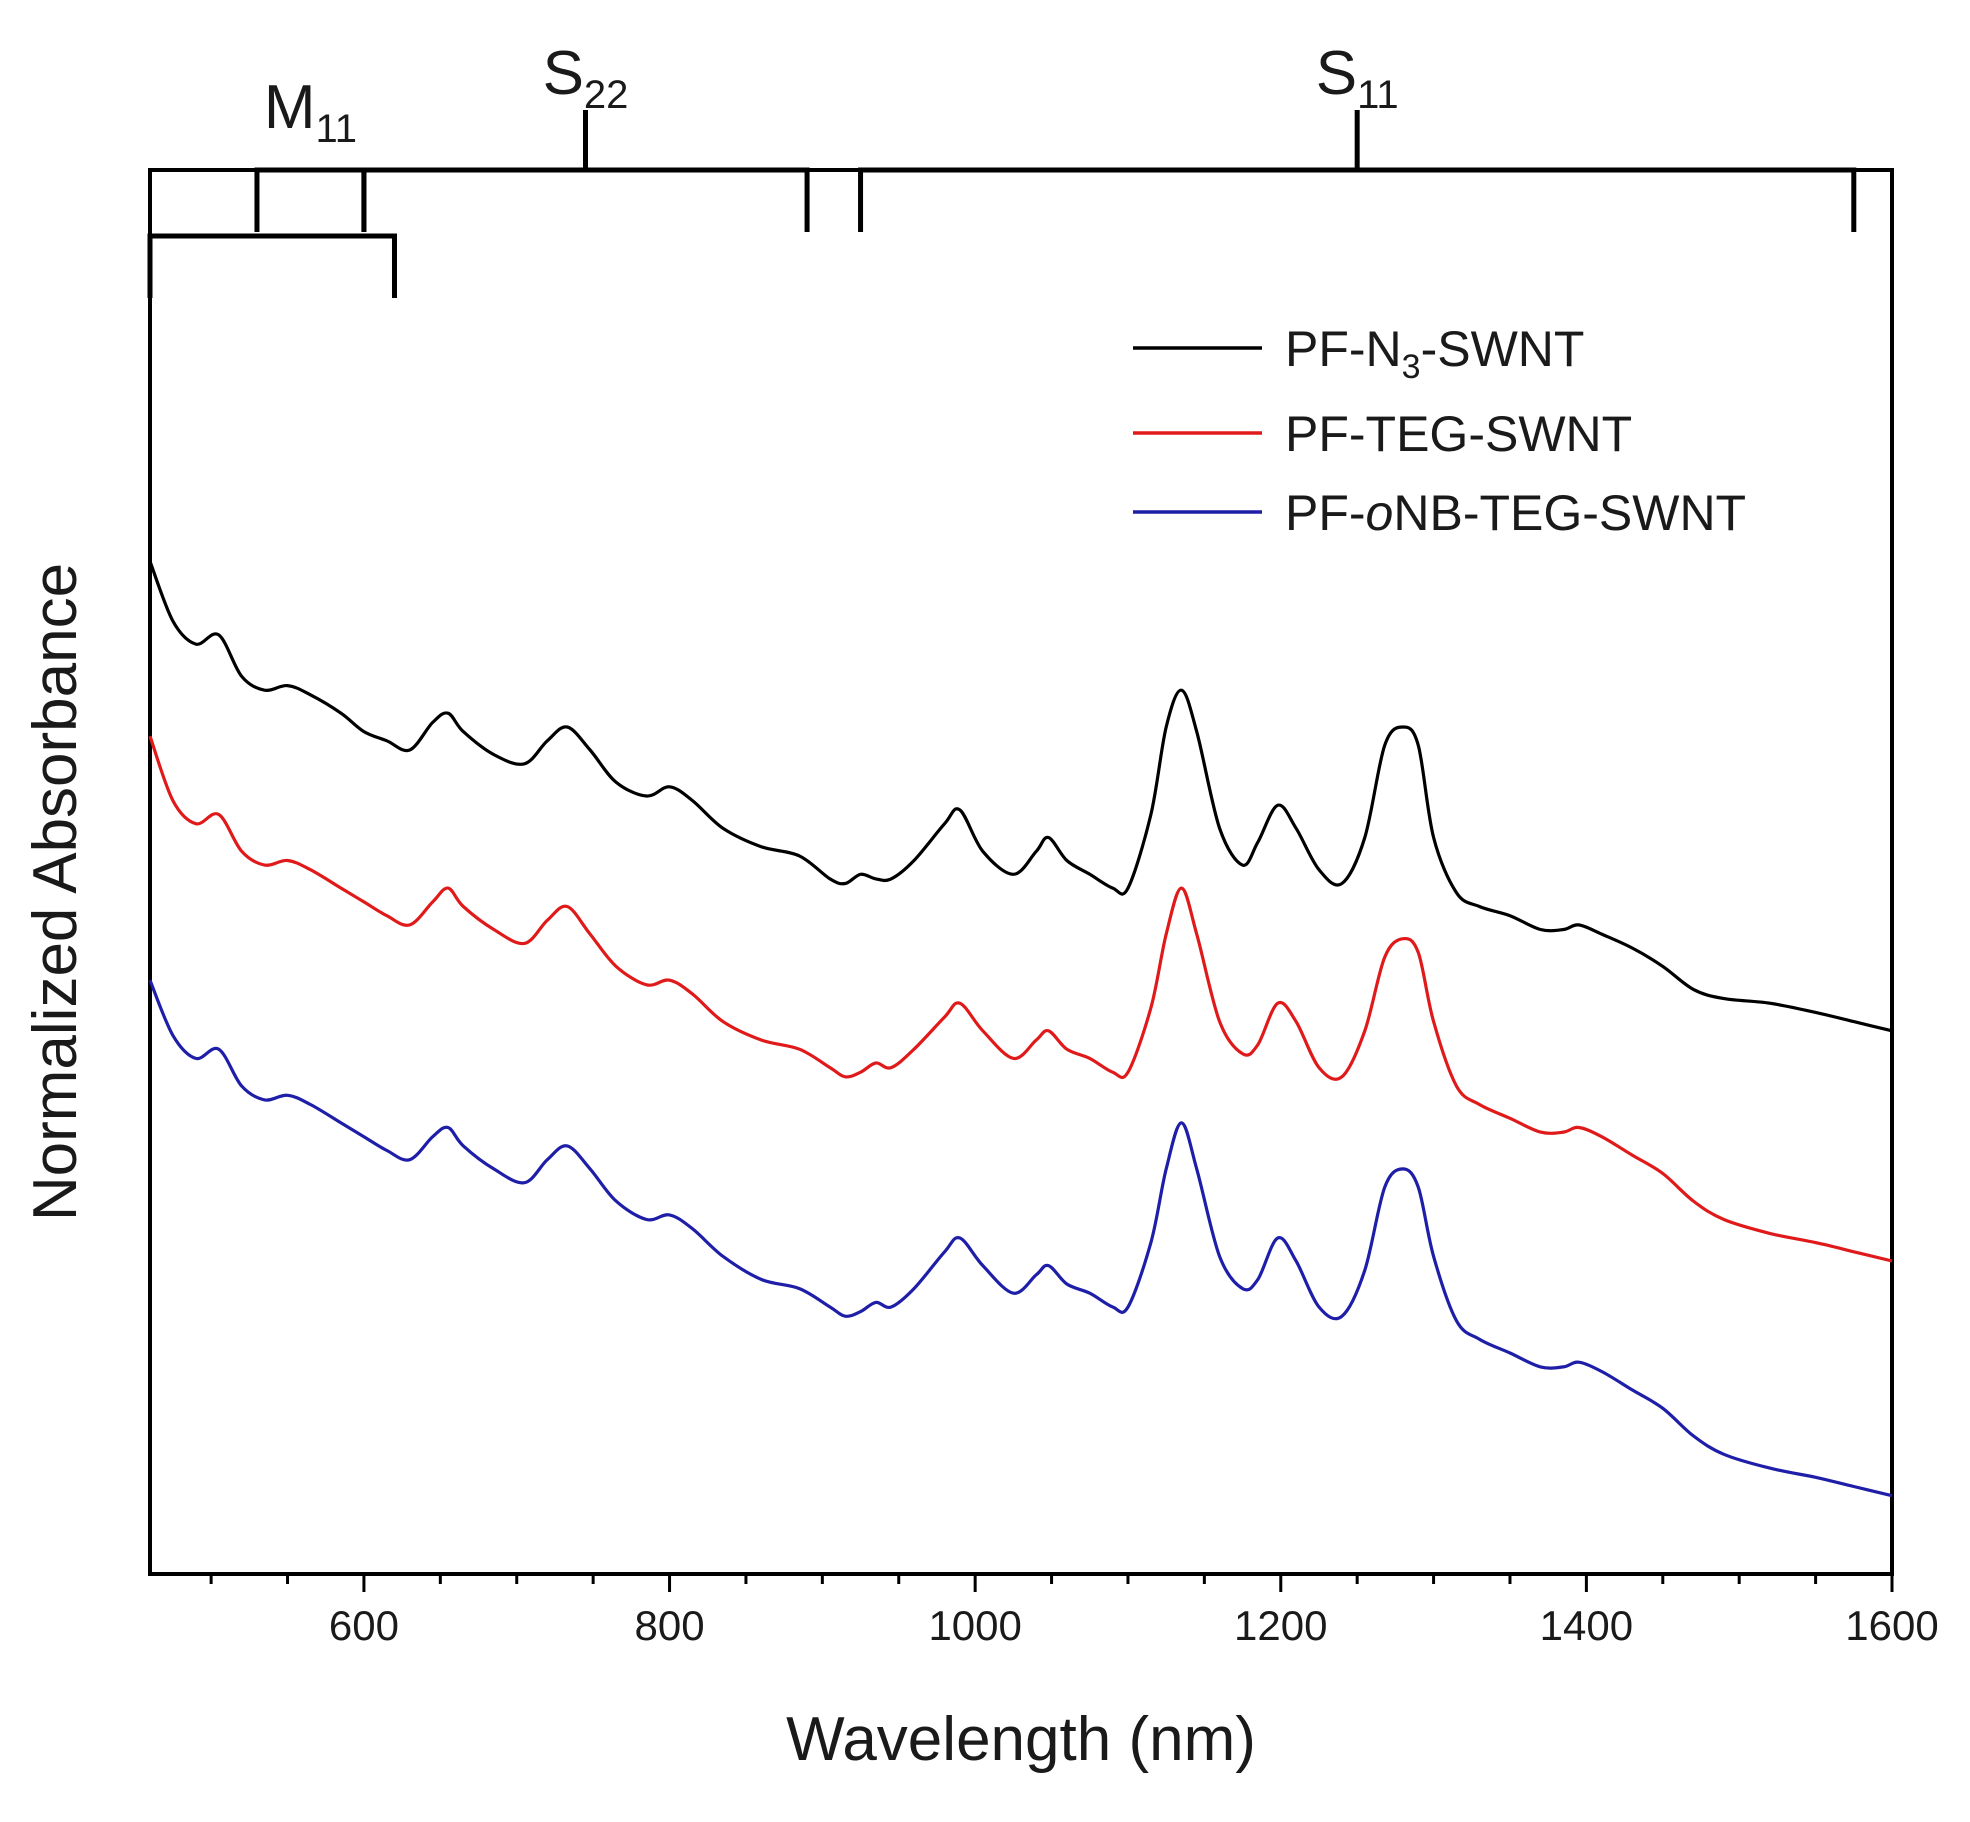  I want to click on x-tick-label: 1400, so click(1586, 1625).